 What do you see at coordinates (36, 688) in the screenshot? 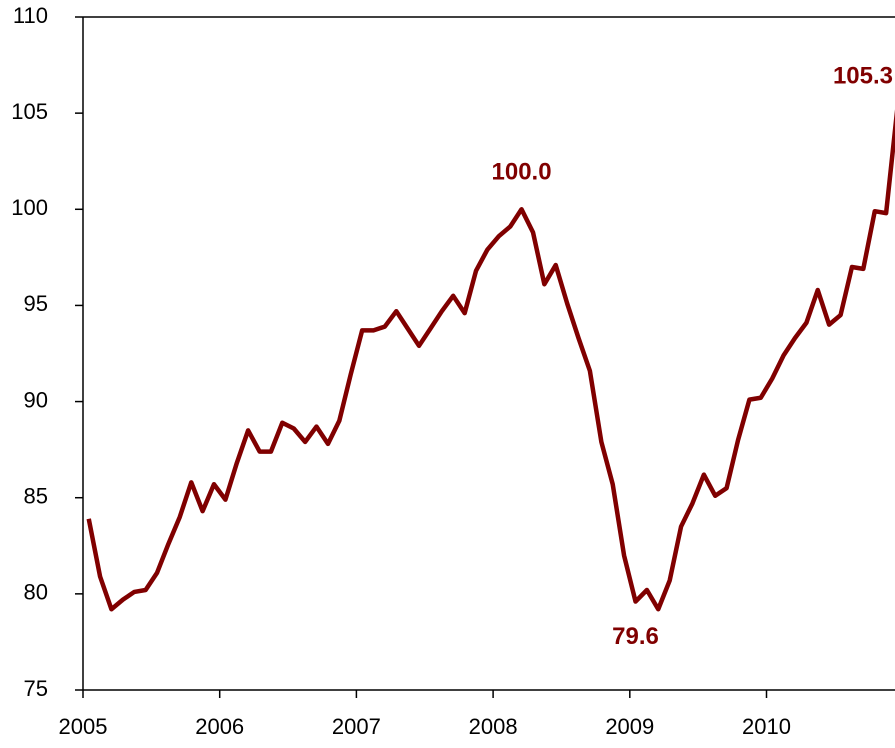
I see `y-tick-label: 75` at bounding box center [36, 688].